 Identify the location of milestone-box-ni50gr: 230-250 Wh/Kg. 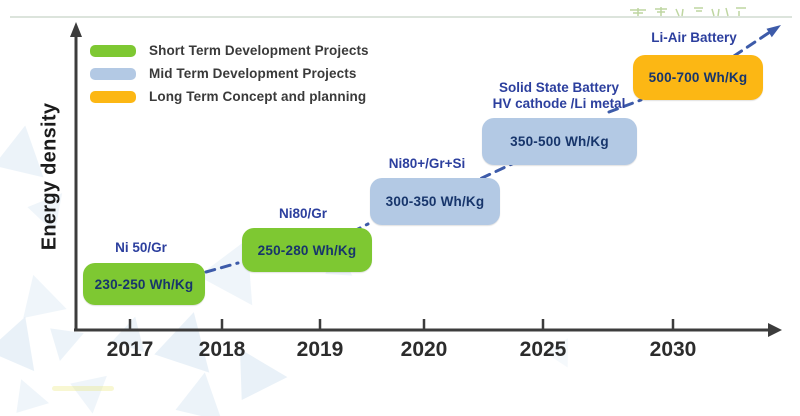
(144, 284).